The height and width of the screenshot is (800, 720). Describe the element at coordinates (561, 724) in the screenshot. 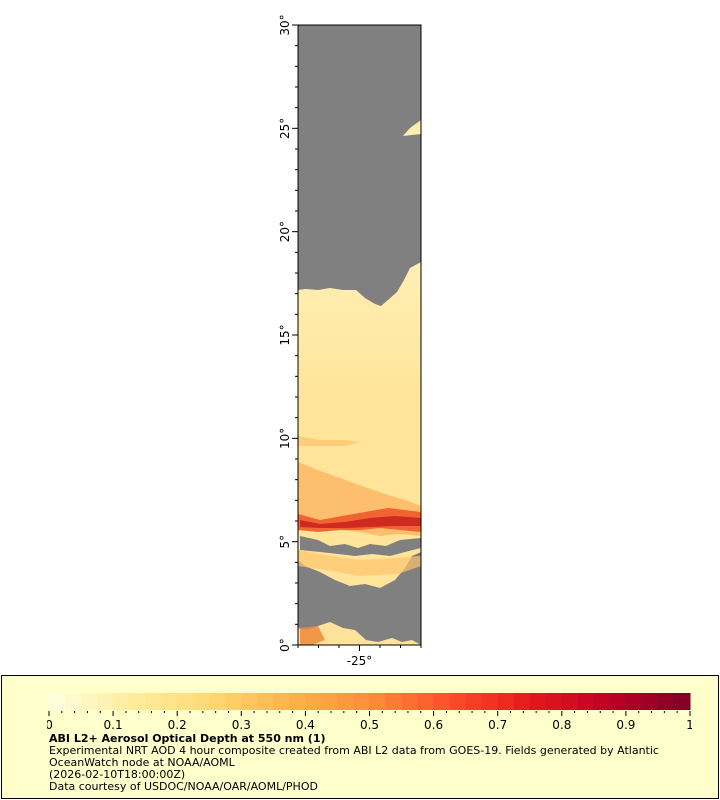

I see `colorbar-tick-label: 0.8` at that location.